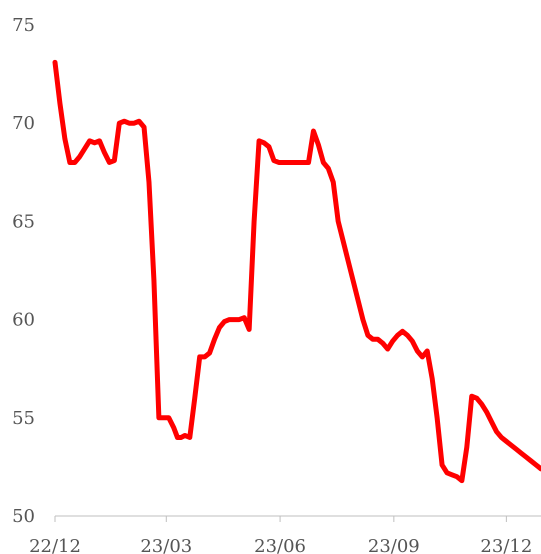 Image resolution: width=541 pixels, height=554 pixels. I want to click on x-tick-label: 23/06, so click(280, 545).